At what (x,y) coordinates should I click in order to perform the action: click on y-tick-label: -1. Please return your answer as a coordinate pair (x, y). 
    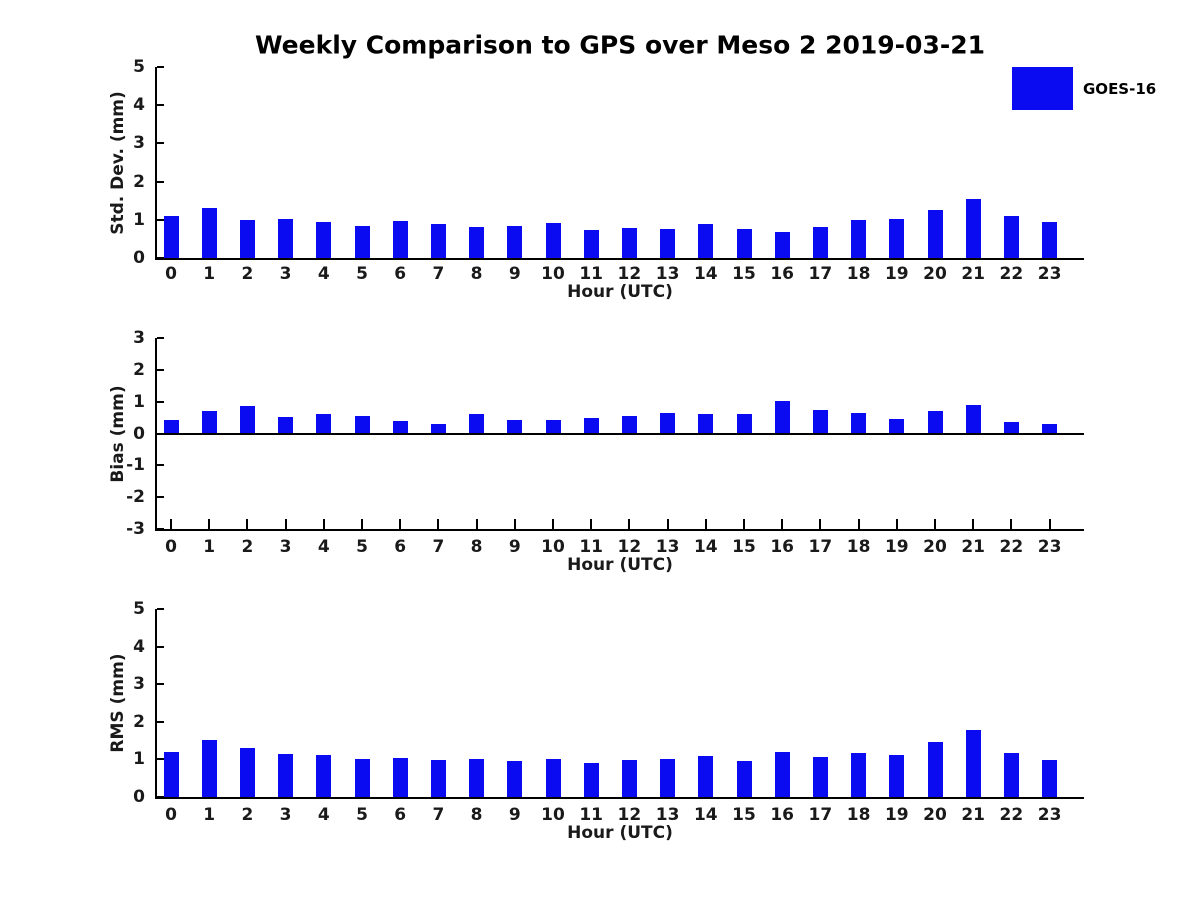
    Looking at the image, I should click on (135, 465).